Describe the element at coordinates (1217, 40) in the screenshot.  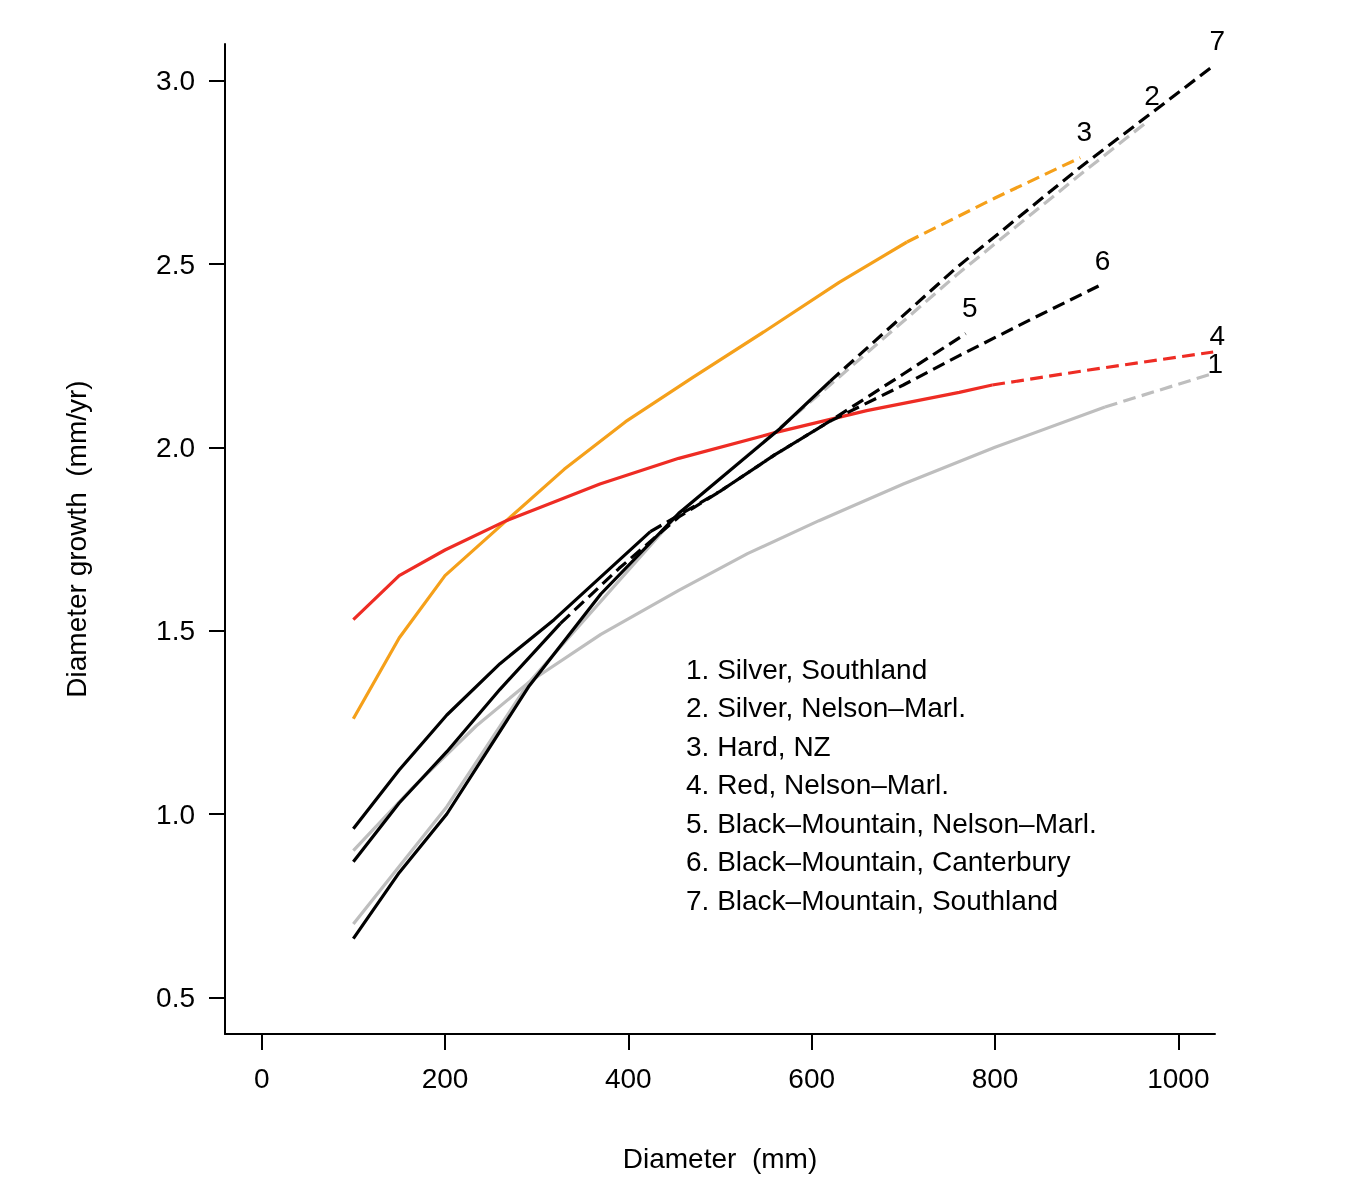
I see `series-label: 7` at that location.